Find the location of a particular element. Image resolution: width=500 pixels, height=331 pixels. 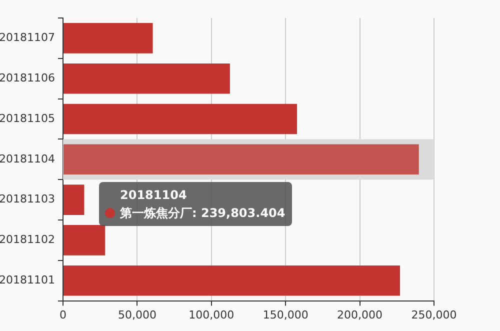

x-tick-label: 50,000 is located at coordinates (137, 315).